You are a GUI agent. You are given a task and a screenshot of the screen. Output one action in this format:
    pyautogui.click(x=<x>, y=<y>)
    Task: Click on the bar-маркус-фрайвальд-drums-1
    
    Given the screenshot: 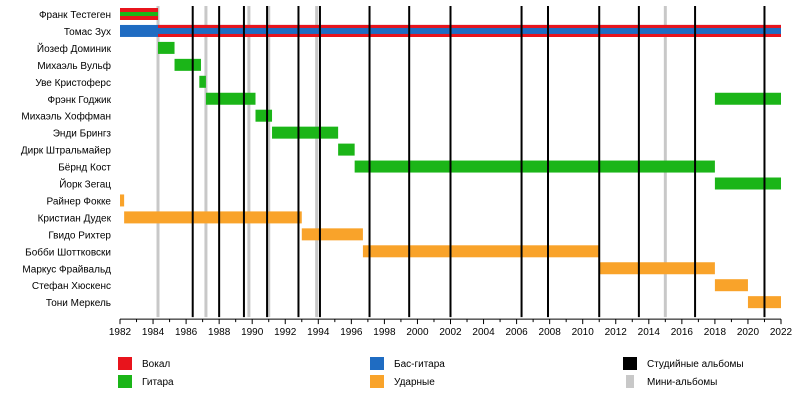 What is the action you would take?
    pyautogui.click(x=657, y=268)
    